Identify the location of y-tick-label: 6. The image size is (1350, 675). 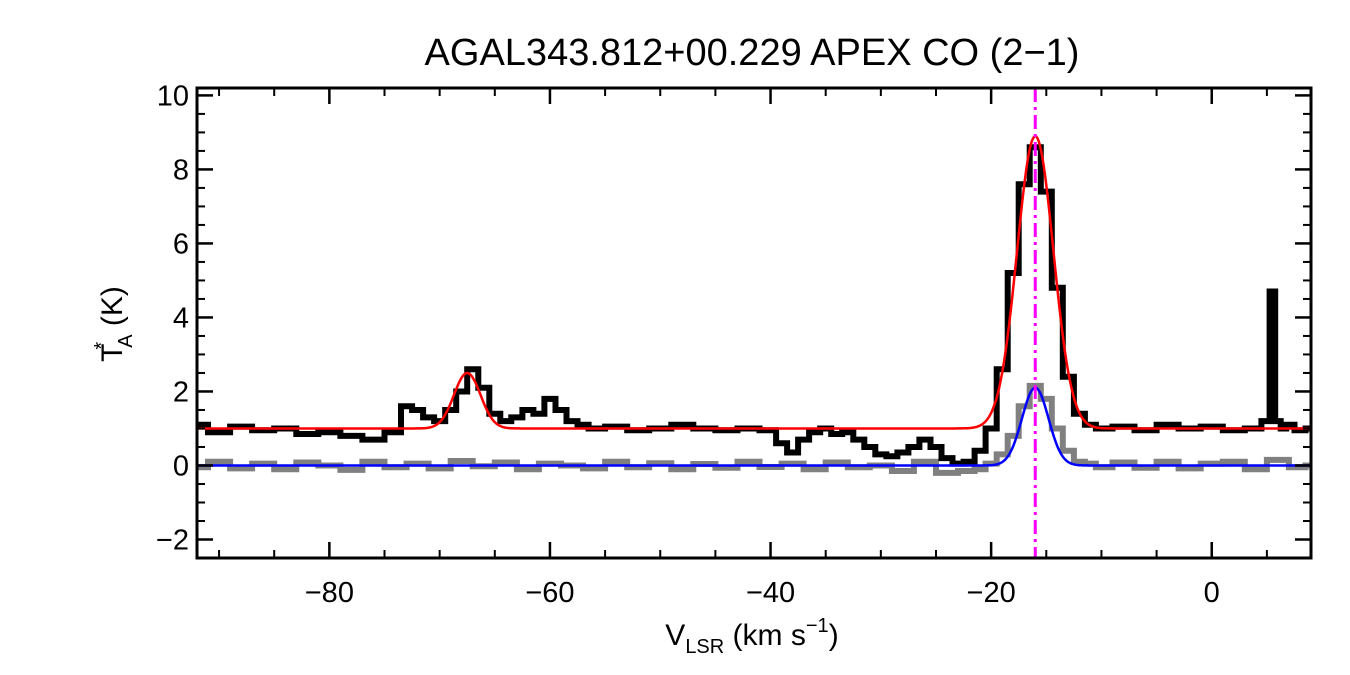
(181, 244).